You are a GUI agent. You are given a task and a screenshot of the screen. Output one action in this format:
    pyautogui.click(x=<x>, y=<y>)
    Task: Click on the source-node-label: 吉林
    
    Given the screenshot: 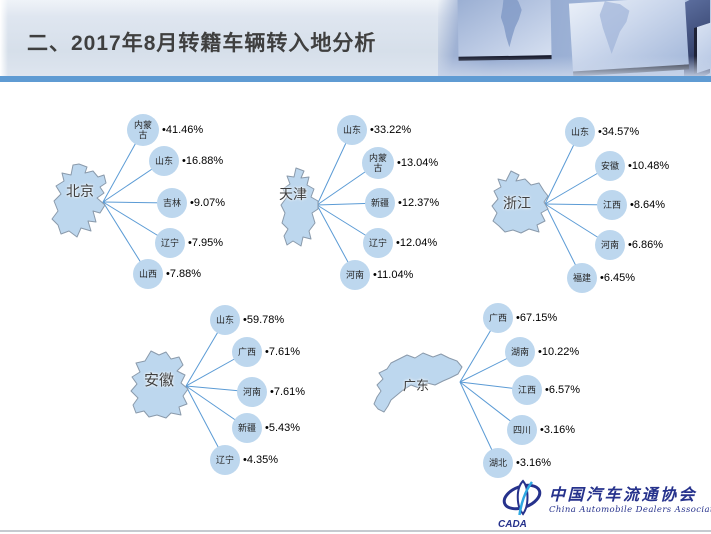 What is the action you would take?
    pyautogui.click(x=171, y=203)
    